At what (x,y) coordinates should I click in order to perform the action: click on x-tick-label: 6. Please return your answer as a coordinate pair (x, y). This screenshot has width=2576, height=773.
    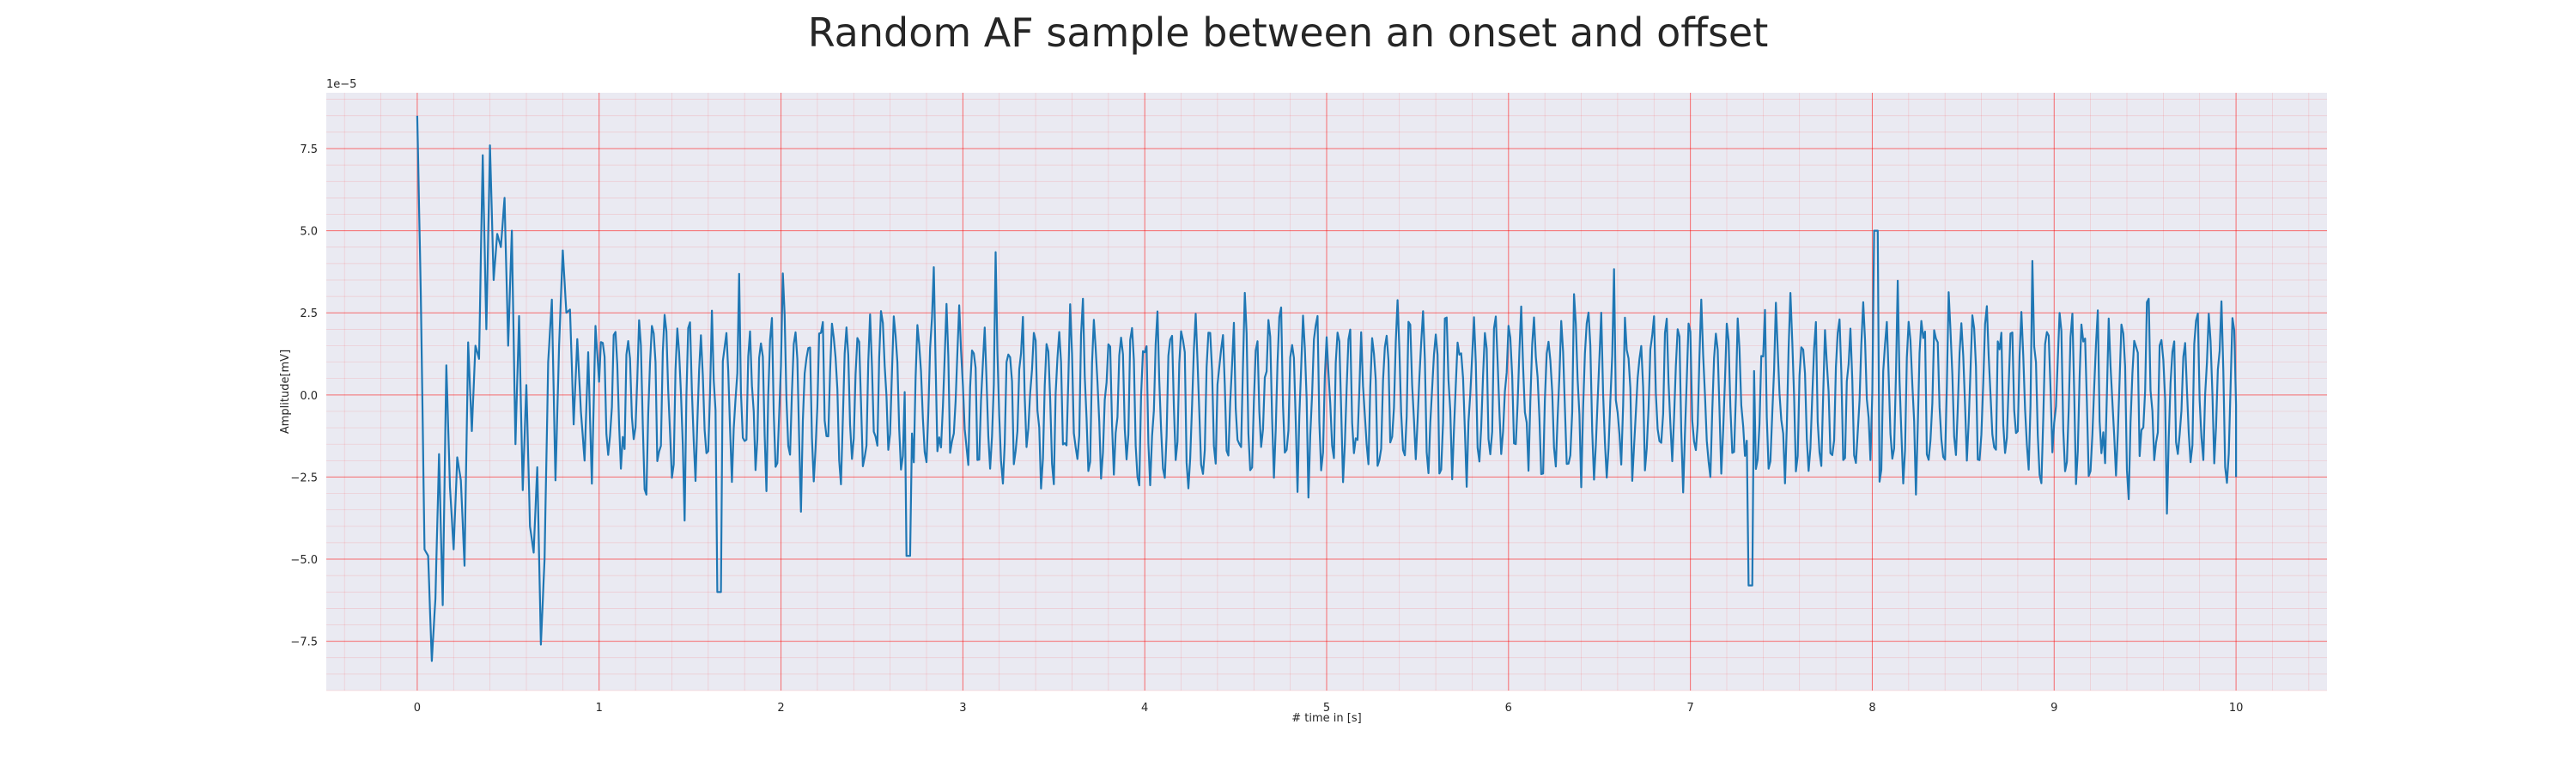
    Looking at the image, I should click on (1508, 708).